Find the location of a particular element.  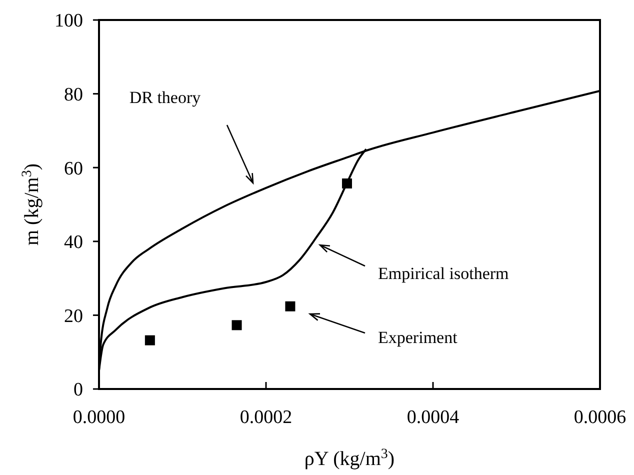

annotation: Experiment is located at coordinates (418, 337).